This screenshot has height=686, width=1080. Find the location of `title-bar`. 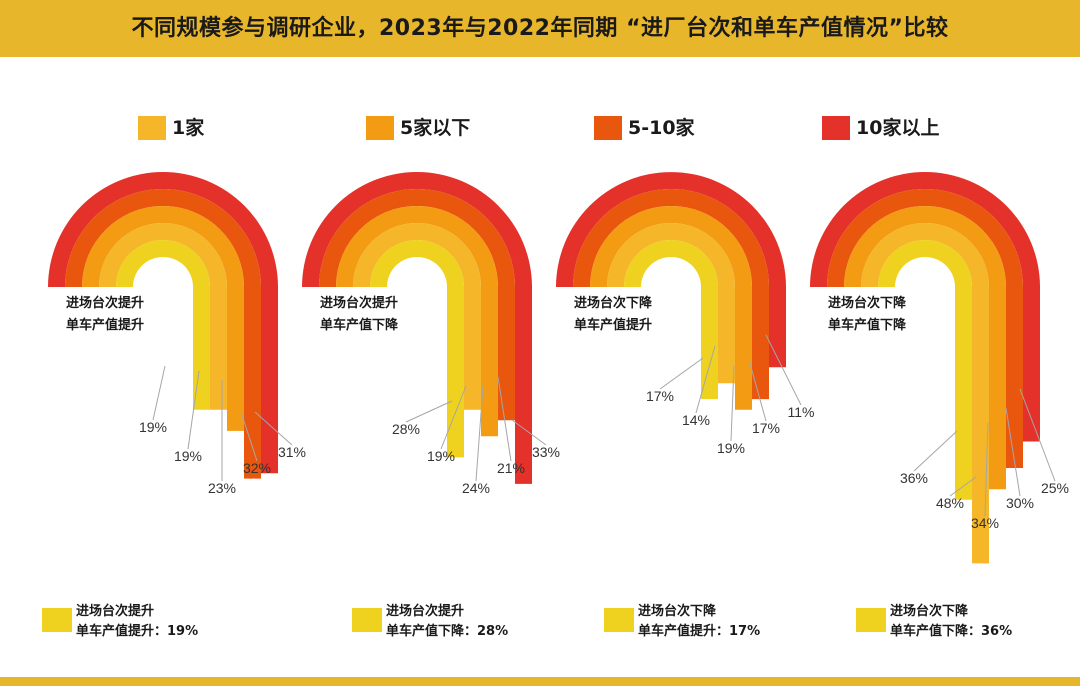

title-bar is located at coordinates (540, 28).